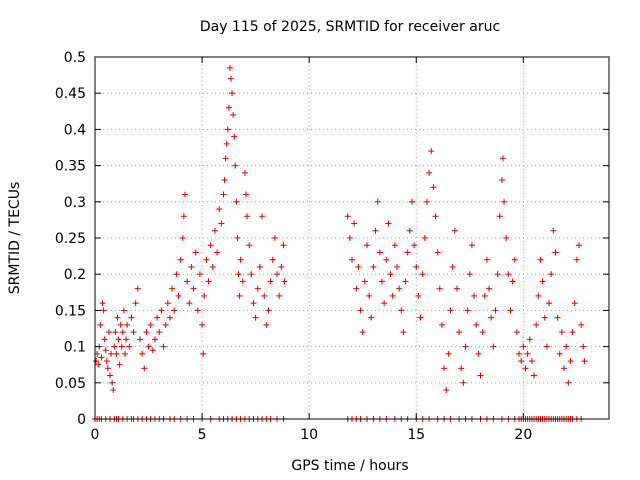 This screenshot has width=640, height=480. I want to click on y-tick-label: 0.35, so click(70, 167).